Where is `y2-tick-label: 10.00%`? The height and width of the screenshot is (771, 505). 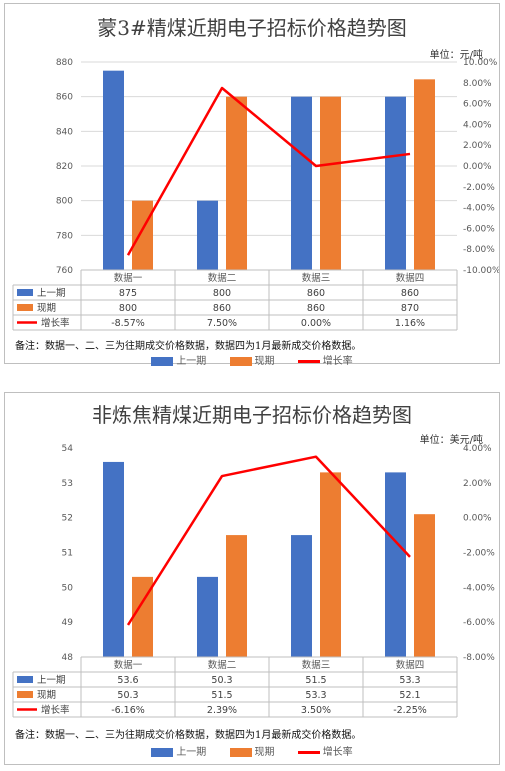 y2-tick-label: 10.00% is located at coordinates (480, 63).